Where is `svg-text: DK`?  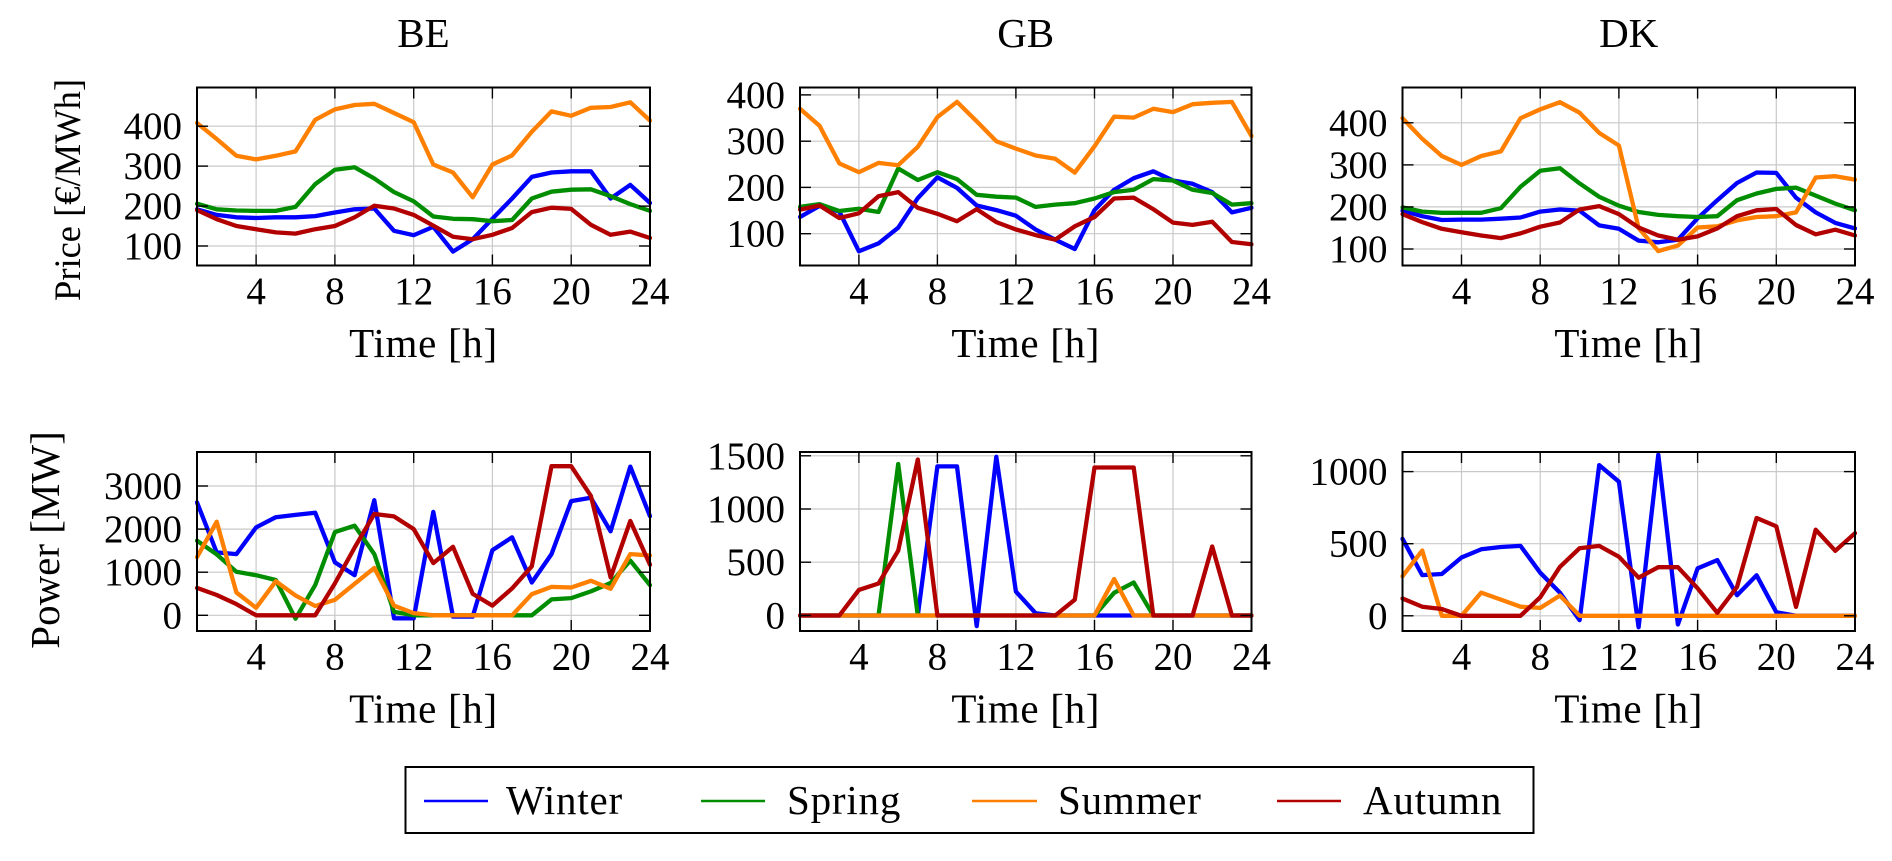 svg-text: DK is located at coordinates (1629, 33).